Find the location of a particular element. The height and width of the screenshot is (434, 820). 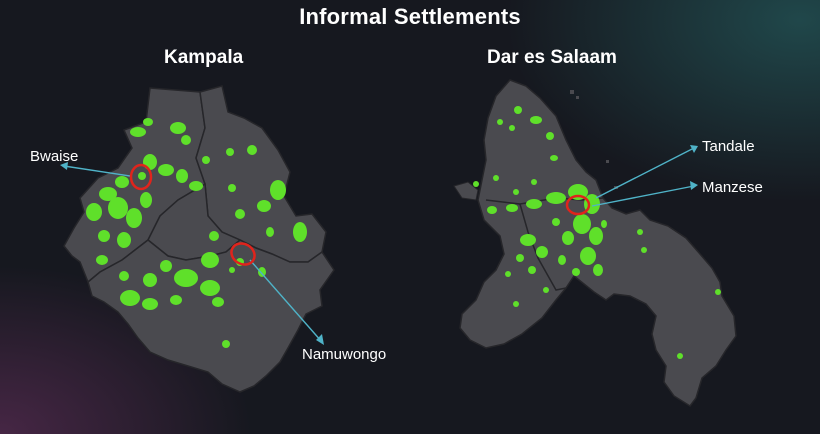

bwaise-callout-line is located at coordinates (97, 171).